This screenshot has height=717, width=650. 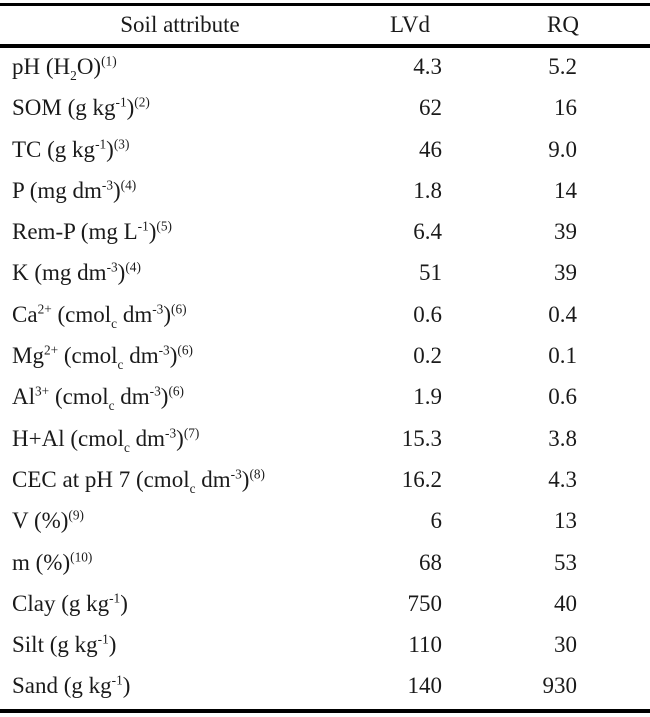 I want to click on row-attribute-label: m (%)(10), so click(x=52, y=563).